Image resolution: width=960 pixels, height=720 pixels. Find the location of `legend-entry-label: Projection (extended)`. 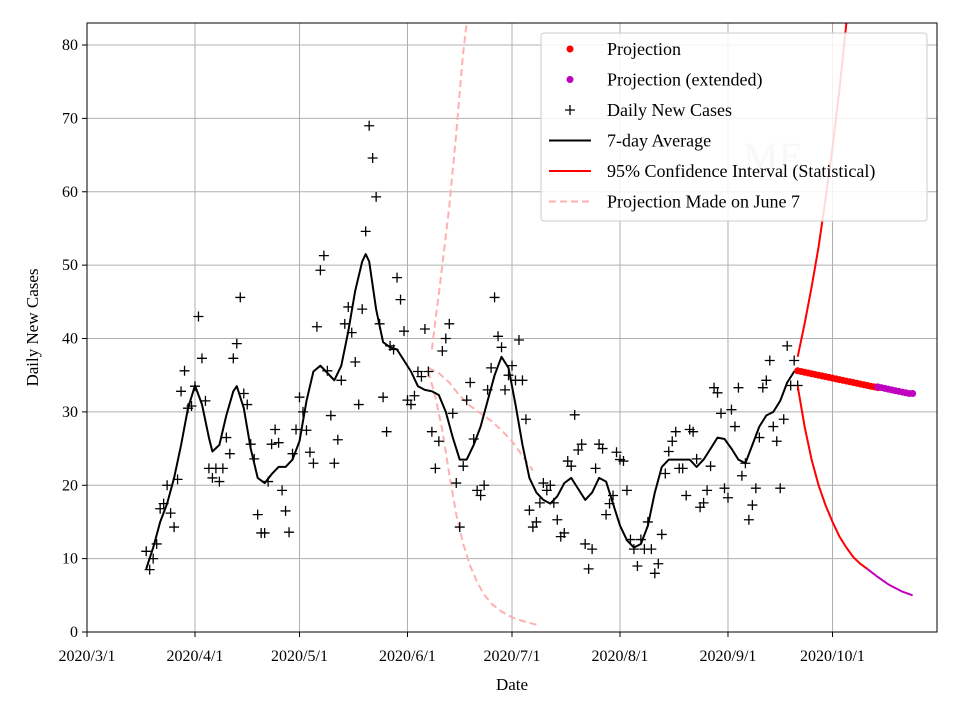

legend-entry-label: Projection (extended) is located at coordinates (684, 80).